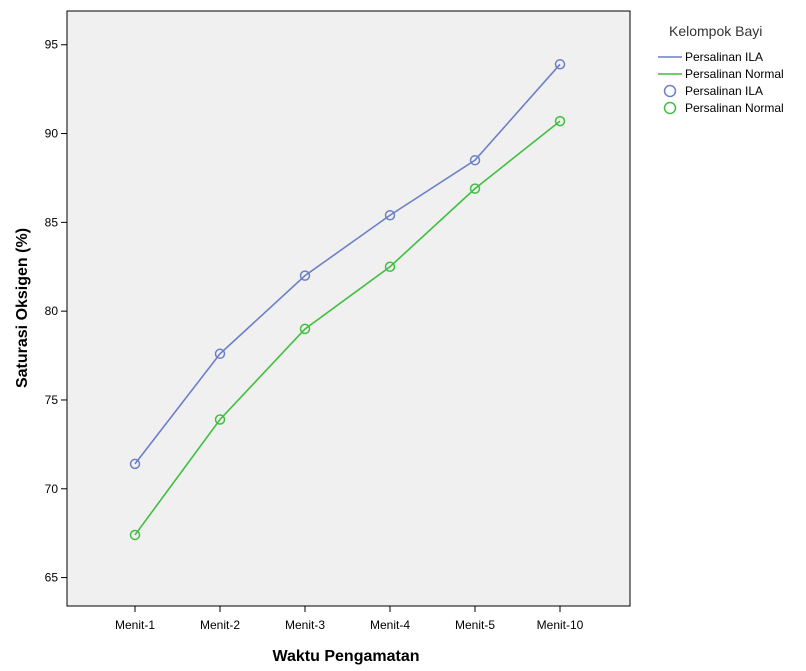  What do you see at coordinates (715, 31) in the screenshot?
I see `legend-title: Kelompok Bayi` at bounding box center [715, 31].